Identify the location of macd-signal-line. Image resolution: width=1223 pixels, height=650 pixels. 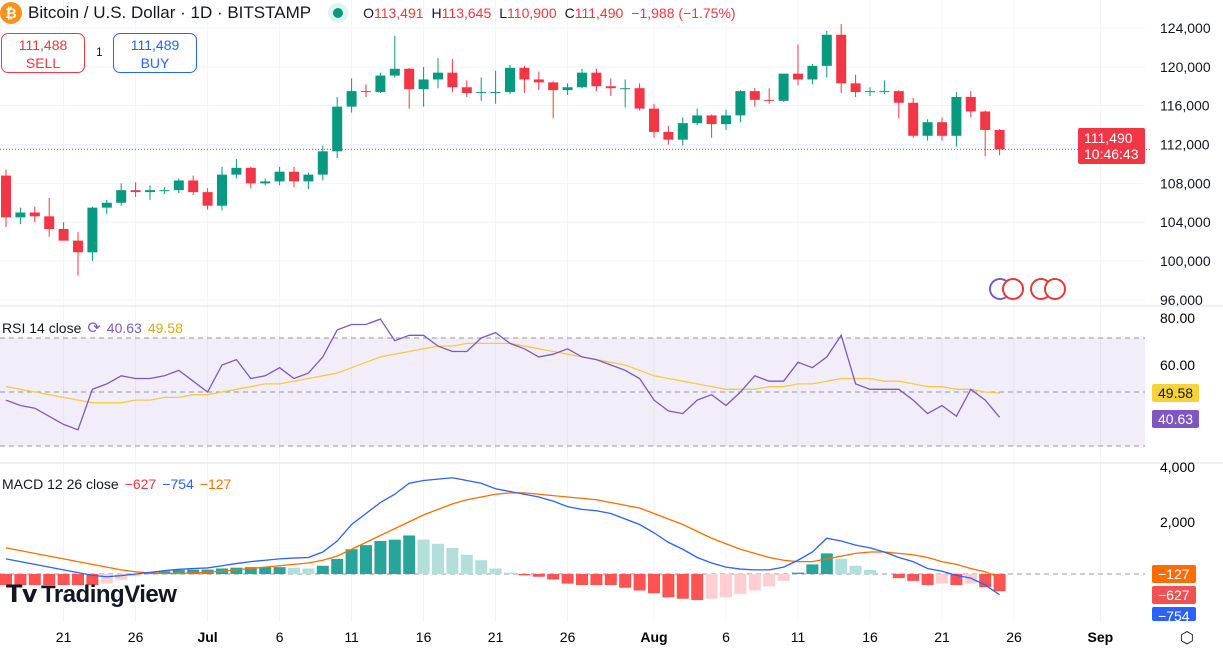
(502, 535).